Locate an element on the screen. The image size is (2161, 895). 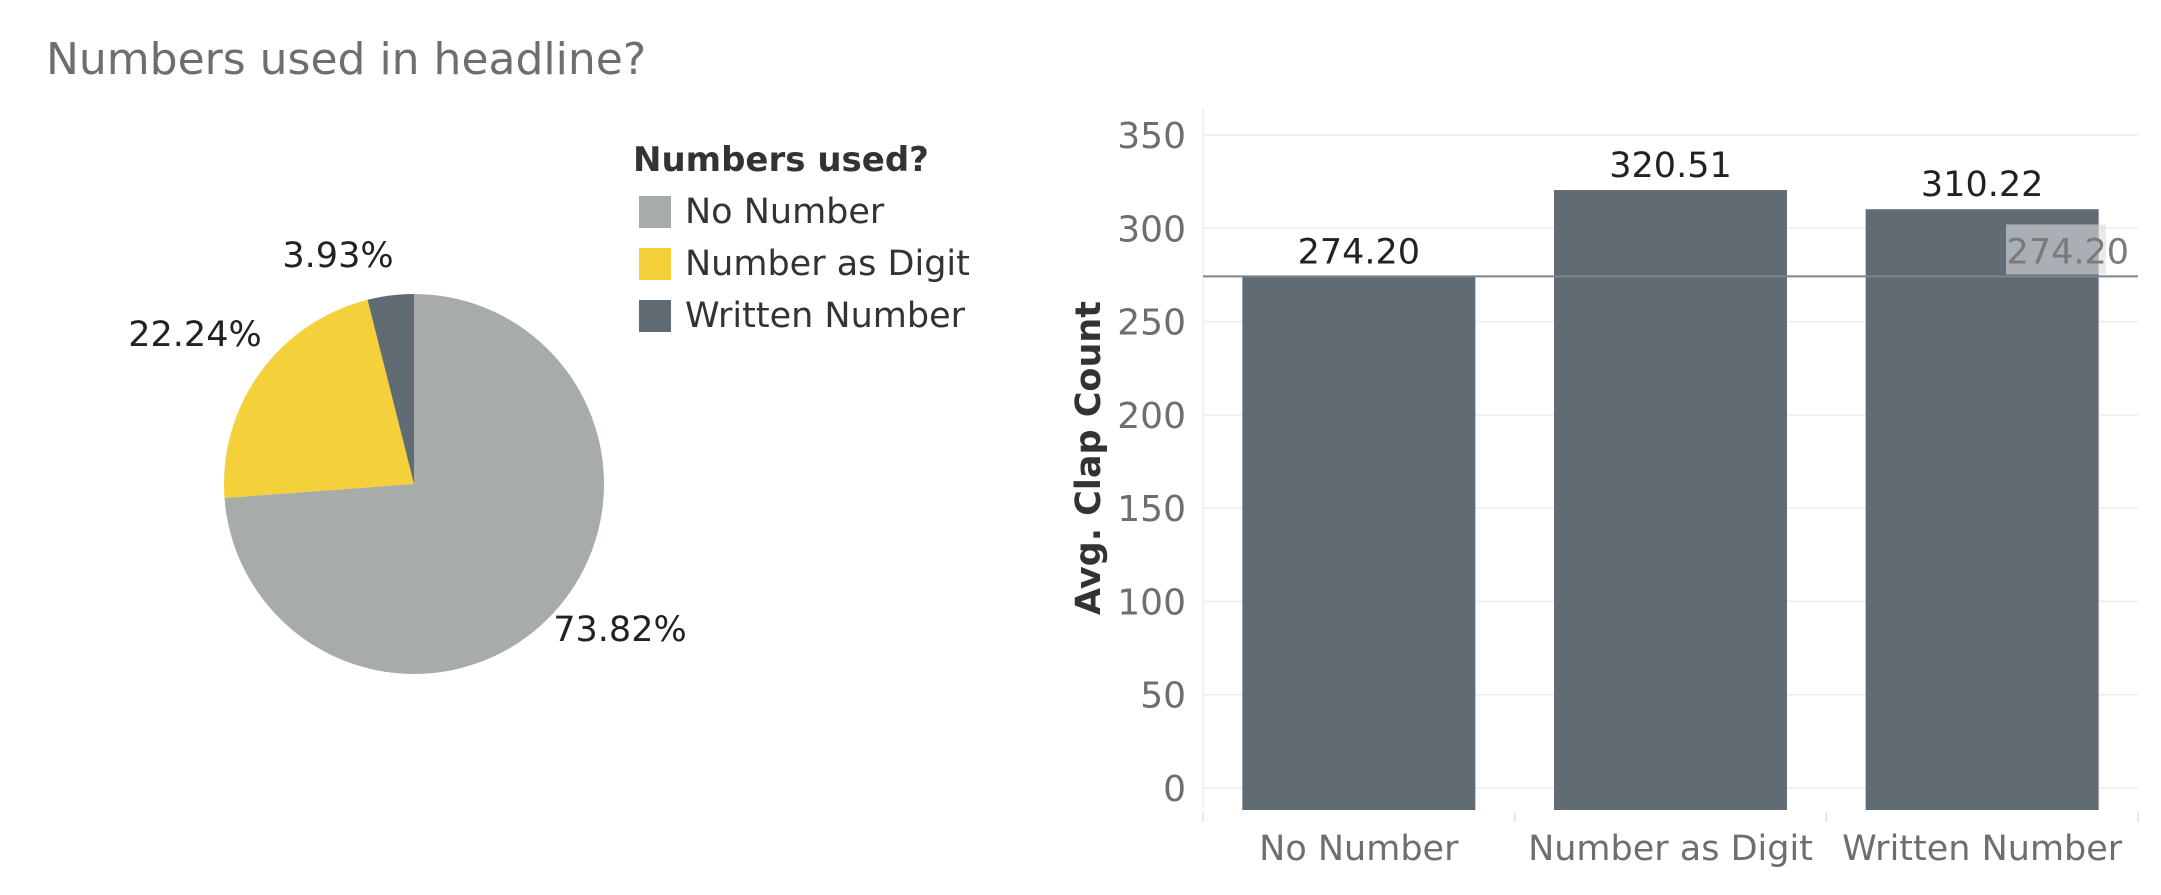
legend-item-number-as-digit: Number as Digit is located at coordinates (801, 264).